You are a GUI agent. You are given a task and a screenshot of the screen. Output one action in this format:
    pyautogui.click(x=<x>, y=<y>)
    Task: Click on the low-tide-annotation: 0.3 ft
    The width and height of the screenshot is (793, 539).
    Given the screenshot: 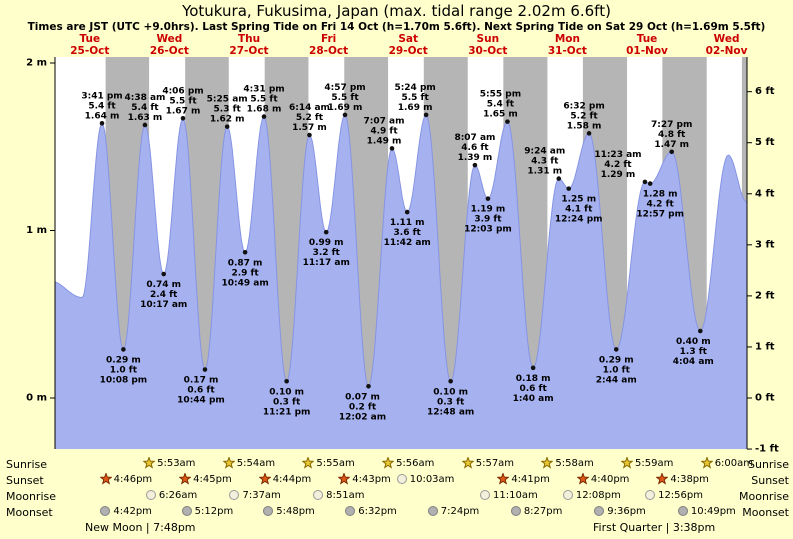 What is the action you would take?
    pyautogui.click(x=287, y=402)
    